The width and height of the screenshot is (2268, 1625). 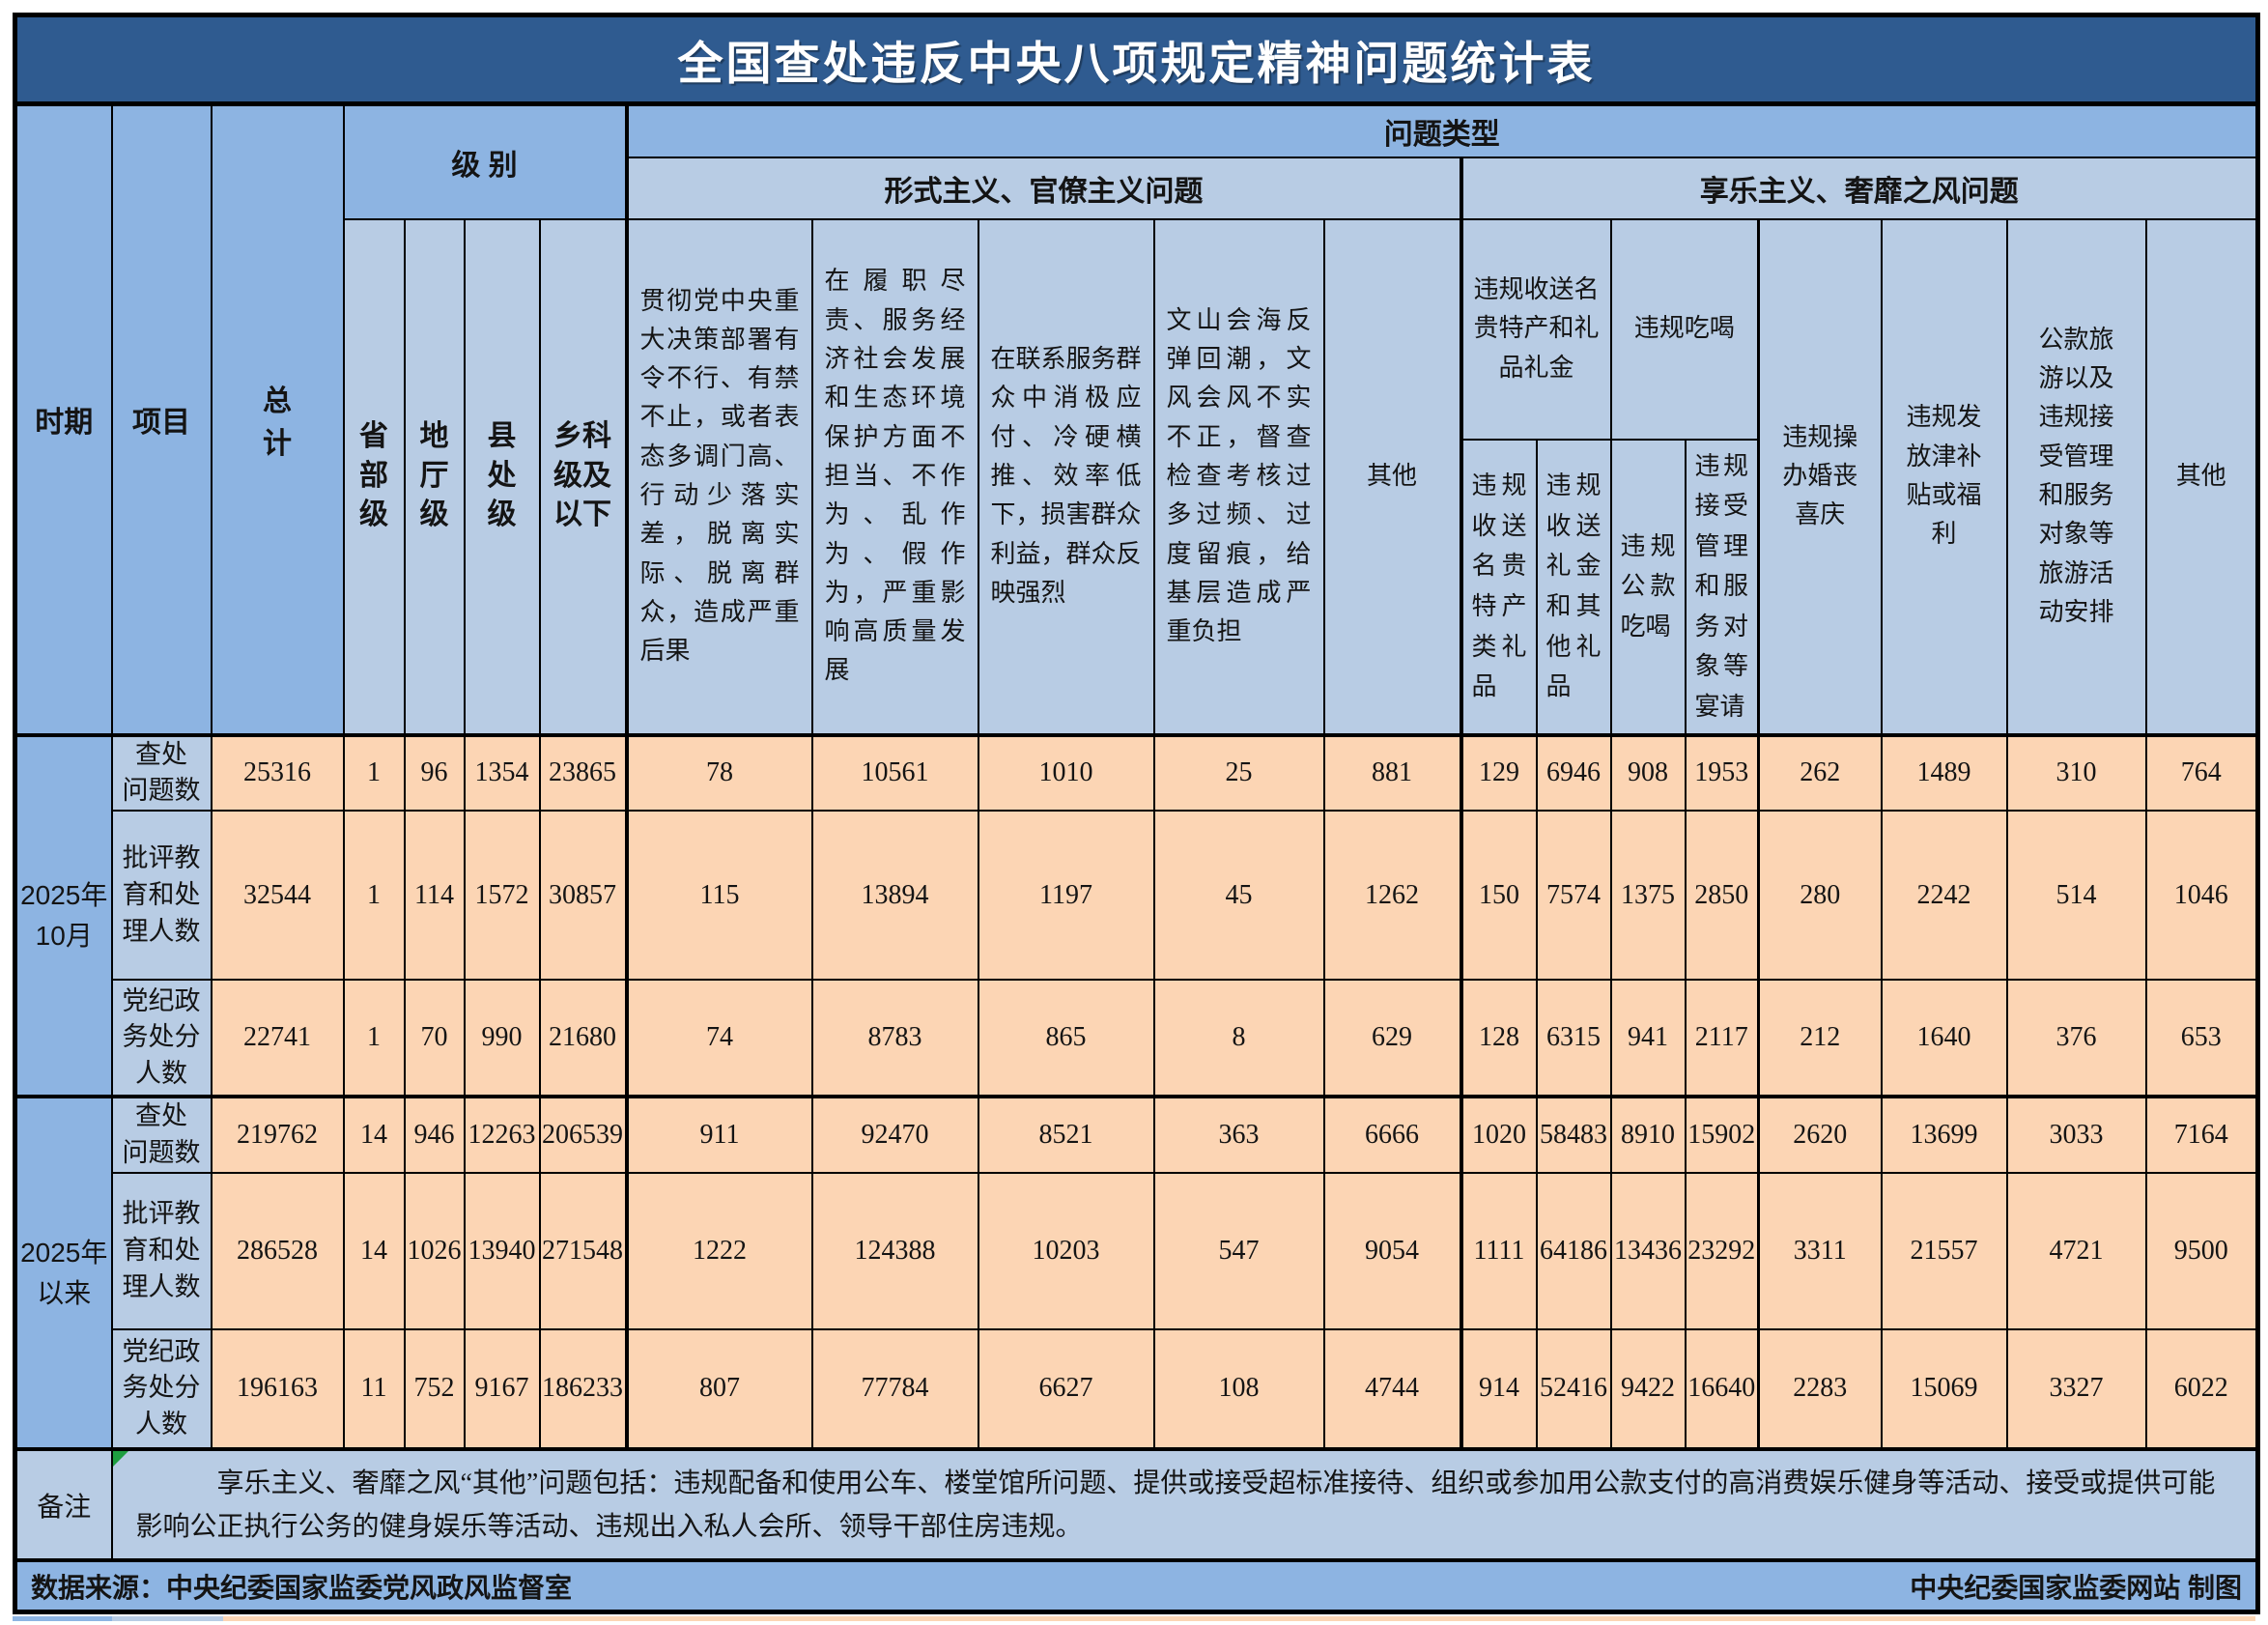 What do you see at coordinates (1392, 1388) in the screenshot?
I see `data-cell: 4744` at bounding box center [1392, 1388].